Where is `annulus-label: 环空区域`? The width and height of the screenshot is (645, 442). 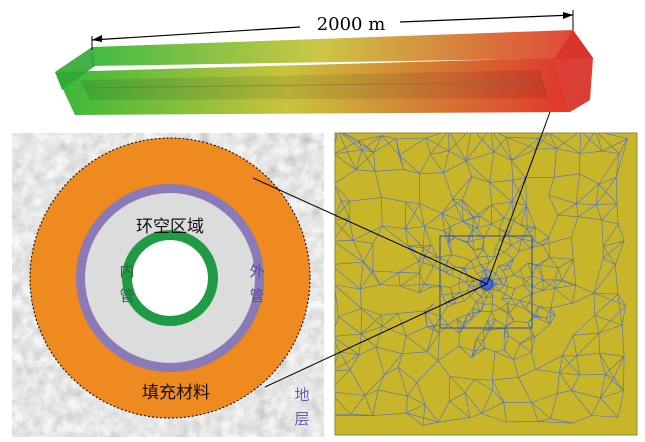 annulus-label: 环空区域 is located at coordinates (170, 227).